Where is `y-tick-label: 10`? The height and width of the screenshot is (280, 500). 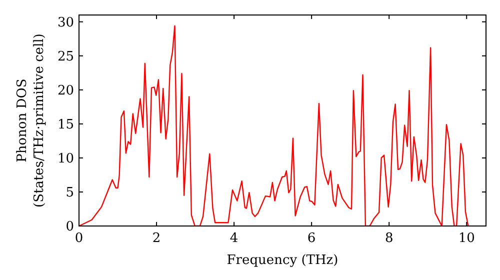 y-tick-label: 10 is located at coordinates (65, 158).